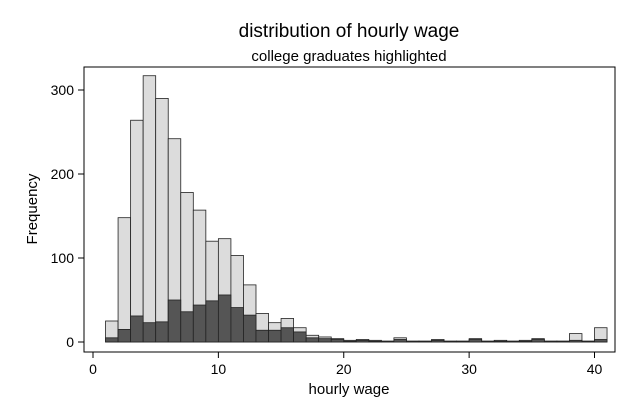  I want to click on x-axis-label: hourly wage, so click(349, 389).